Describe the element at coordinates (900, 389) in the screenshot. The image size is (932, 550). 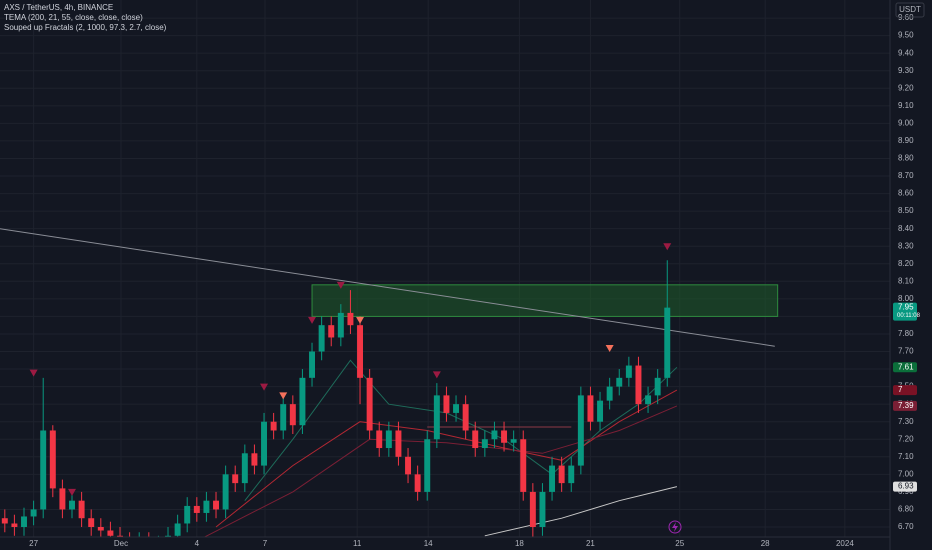
I see `price-badge-label: 7` at that location.